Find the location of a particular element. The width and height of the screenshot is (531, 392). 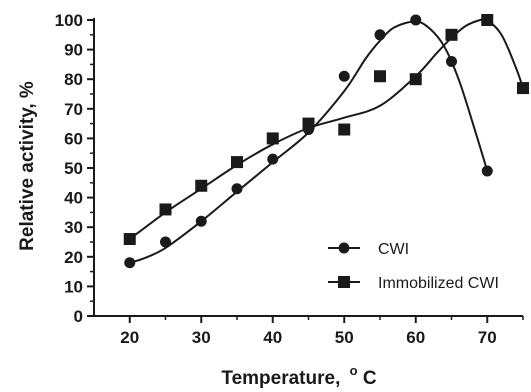

x-tick-label-40: 40 is located at coordinates (272, 337).